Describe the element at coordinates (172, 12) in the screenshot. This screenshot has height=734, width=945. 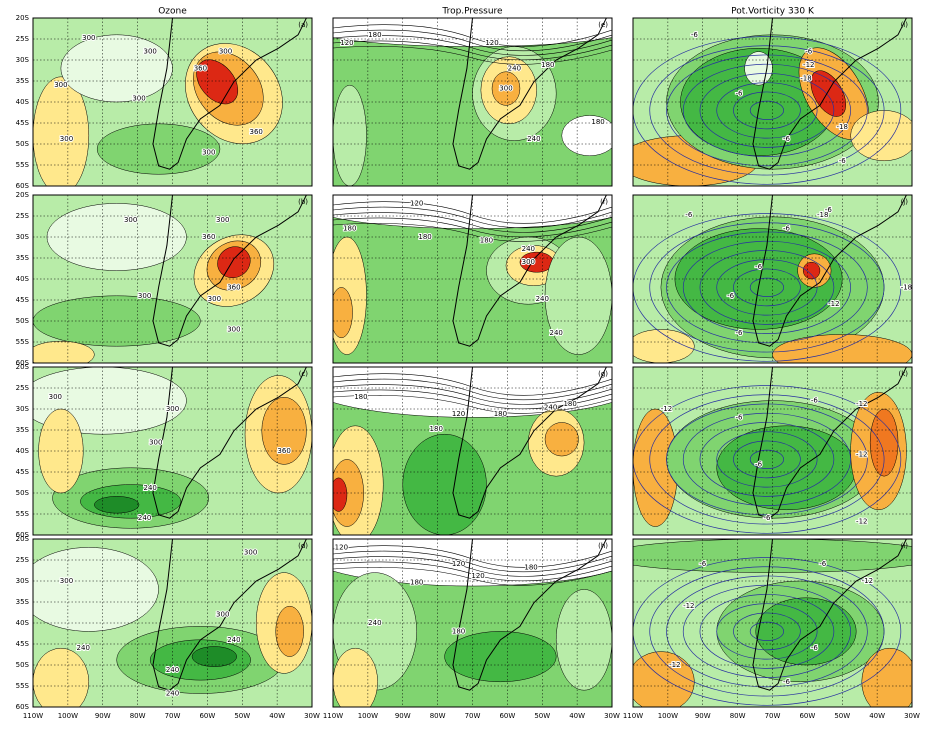
I see `column-title: Ozone` at that location.